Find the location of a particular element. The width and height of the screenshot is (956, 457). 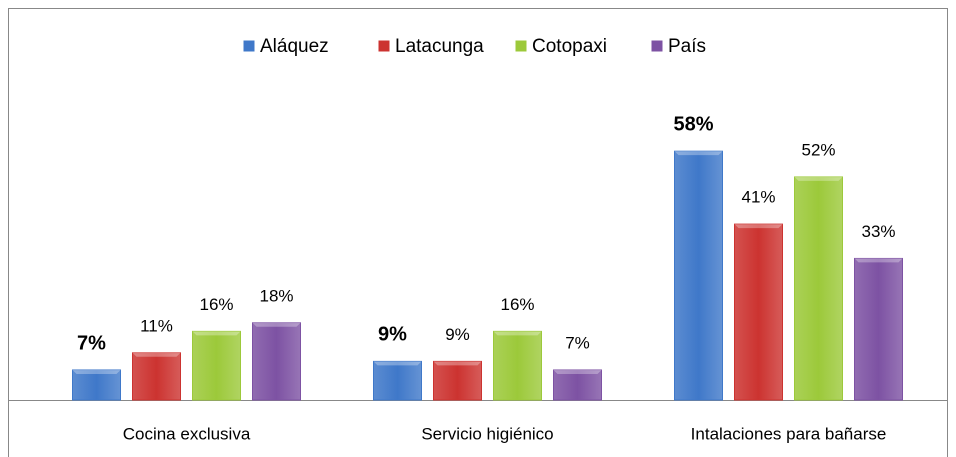

legend-label: País is located at coordinates (687, 46).